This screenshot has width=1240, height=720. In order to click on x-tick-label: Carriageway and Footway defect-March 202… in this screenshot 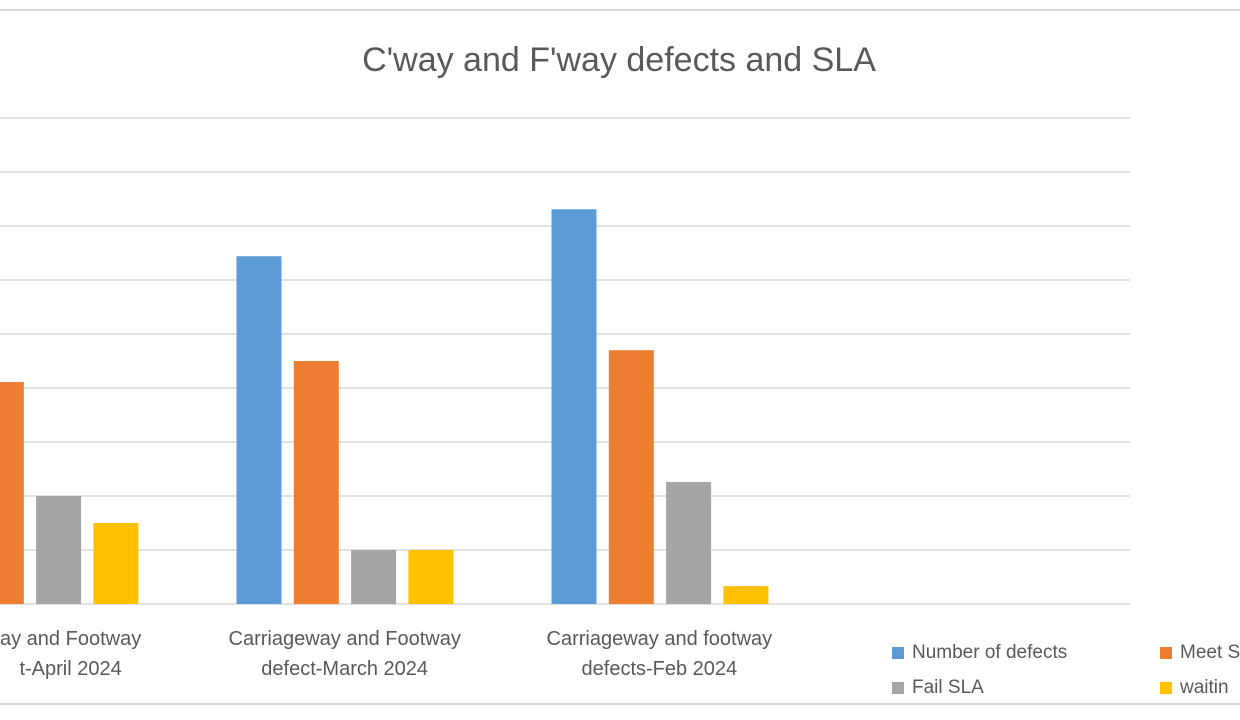, I will do `click(344, 654)`.